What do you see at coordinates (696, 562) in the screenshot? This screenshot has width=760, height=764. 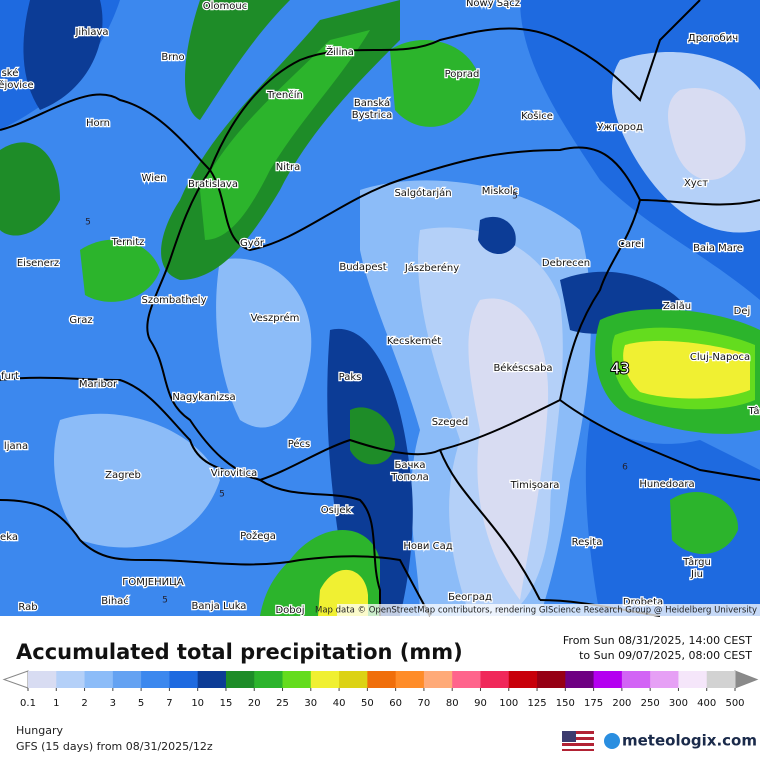 I see `city-label: Târgu` at bounding box center [696, 562].